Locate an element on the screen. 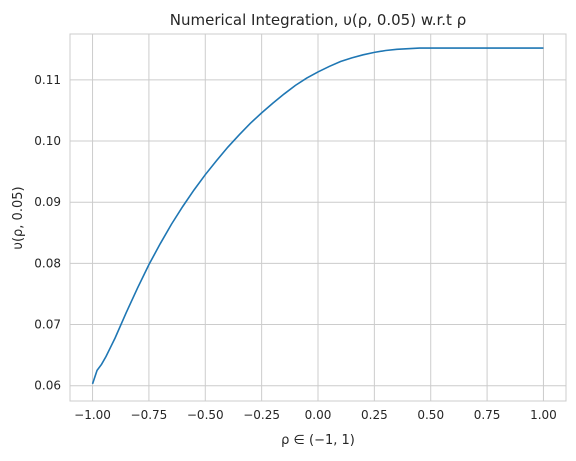  x-tick-label: 0.25 is located at coordinates (374, 415).